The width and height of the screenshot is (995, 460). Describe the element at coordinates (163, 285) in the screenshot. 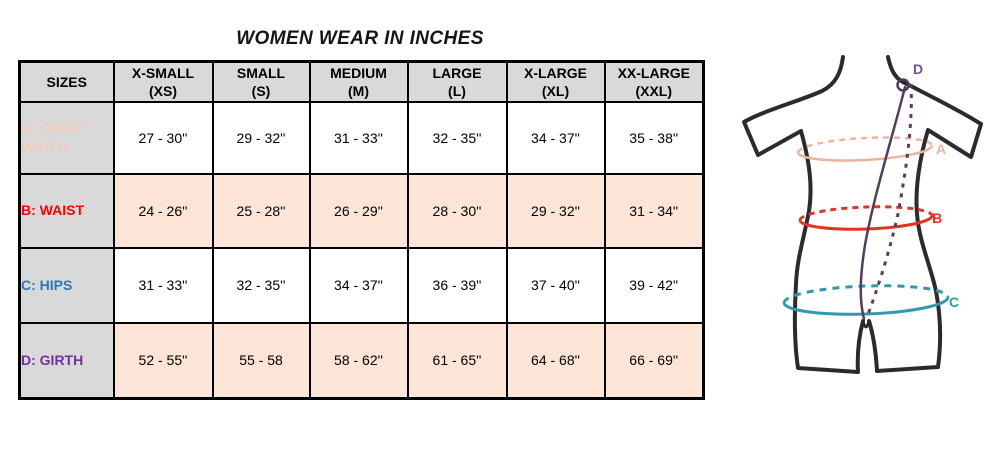

I see `cell-hips-xs: 31 - 33''` at that location.